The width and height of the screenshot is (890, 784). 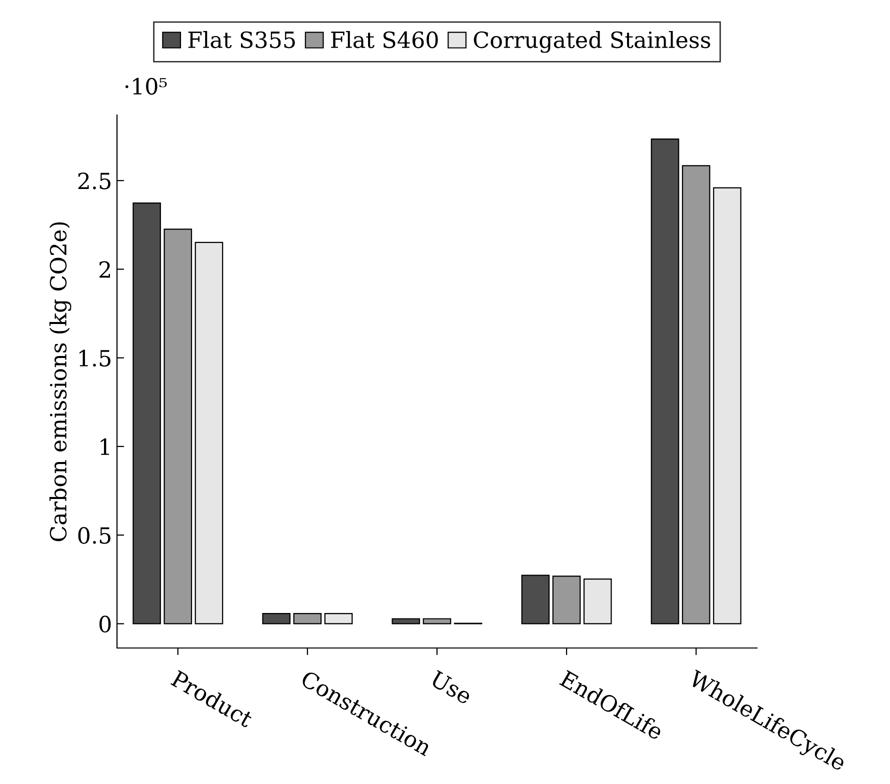 I want to click on legend-label: Flat S460, so click(x=384, y=39).